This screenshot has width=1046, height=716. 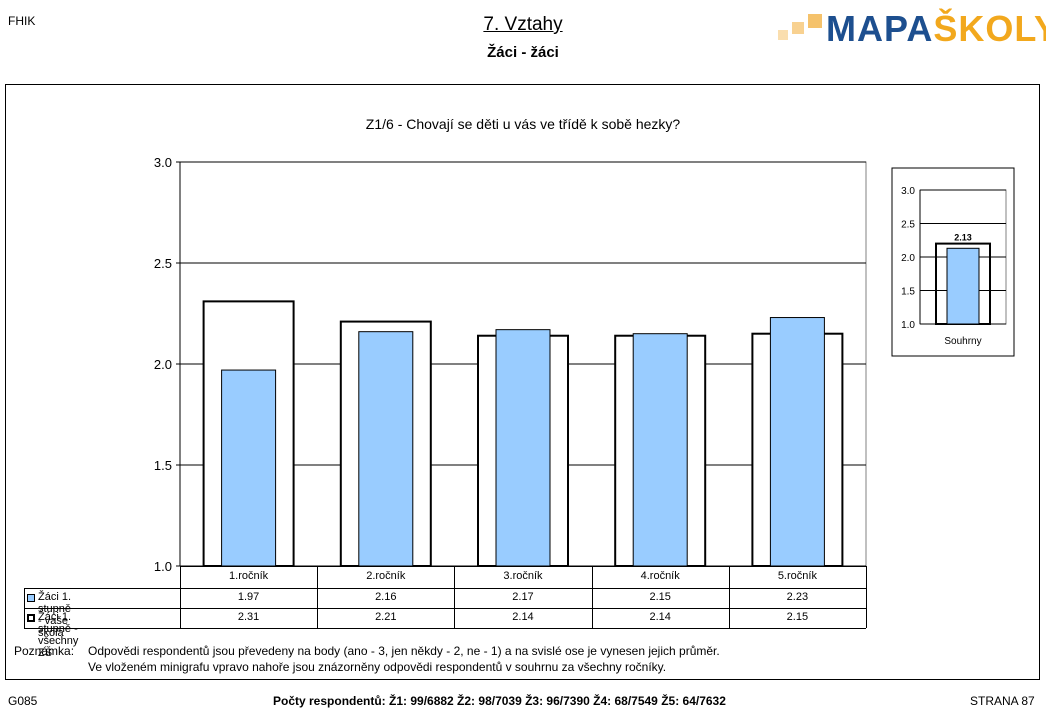 What do you see at coordinates (908, 292) in the screenshot?
I see `mini-y-tick-label: 1.5` at bounding box center [908, 292].